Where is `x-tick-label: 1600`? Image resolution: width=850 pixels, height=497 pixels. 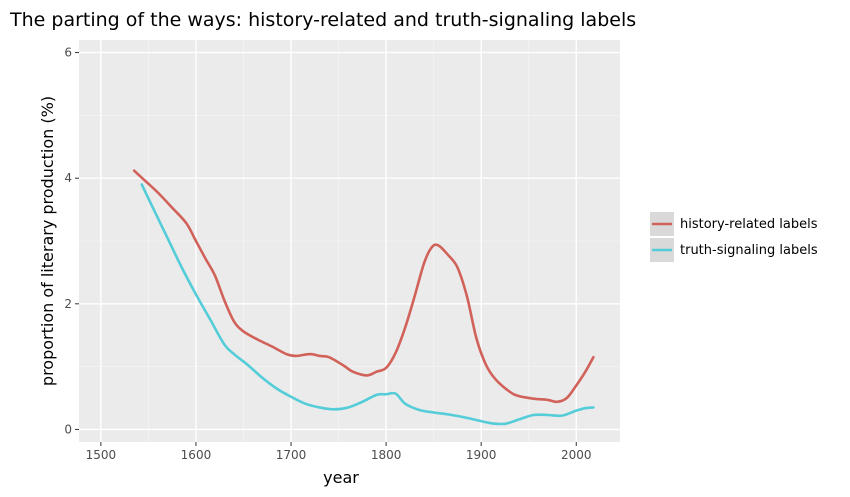
x-tick-label: 1600 is located at coordinates (196, 455).